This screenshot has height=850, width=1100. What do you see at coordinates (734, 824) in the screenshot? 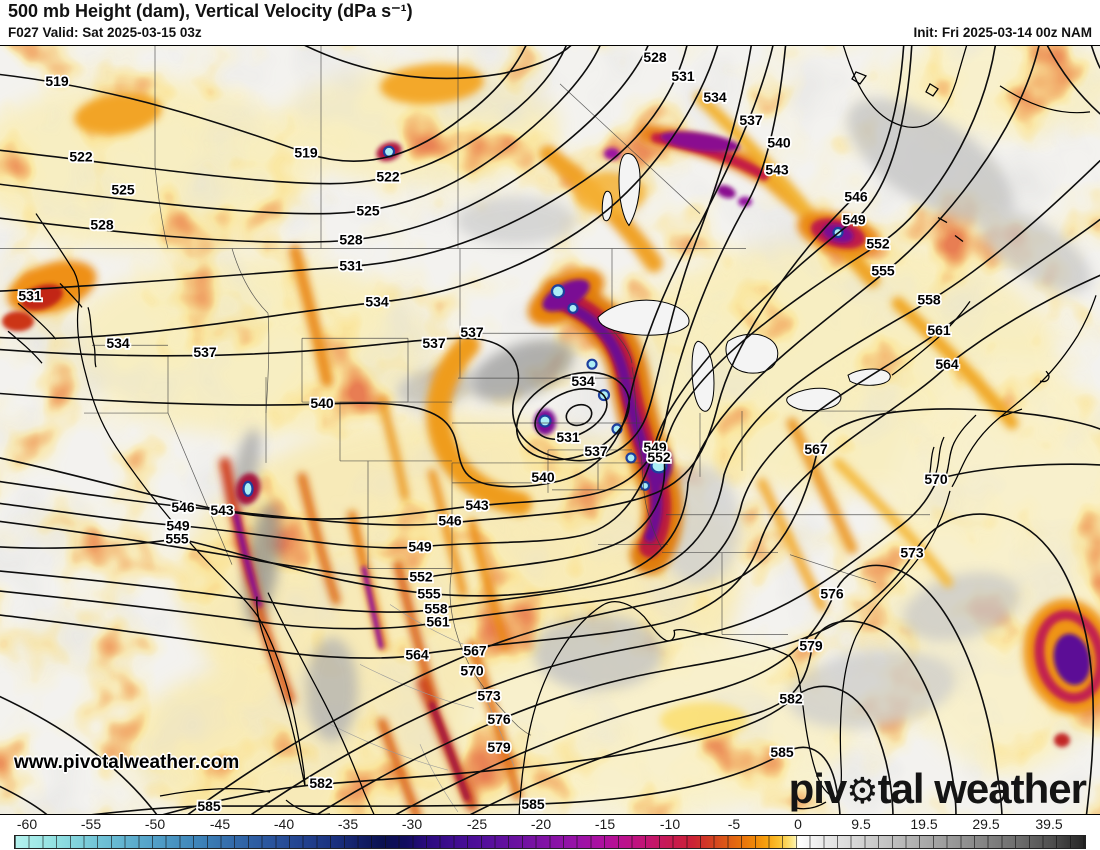
I see `colorbar-tick: -5` at bounding box center [734, 824].